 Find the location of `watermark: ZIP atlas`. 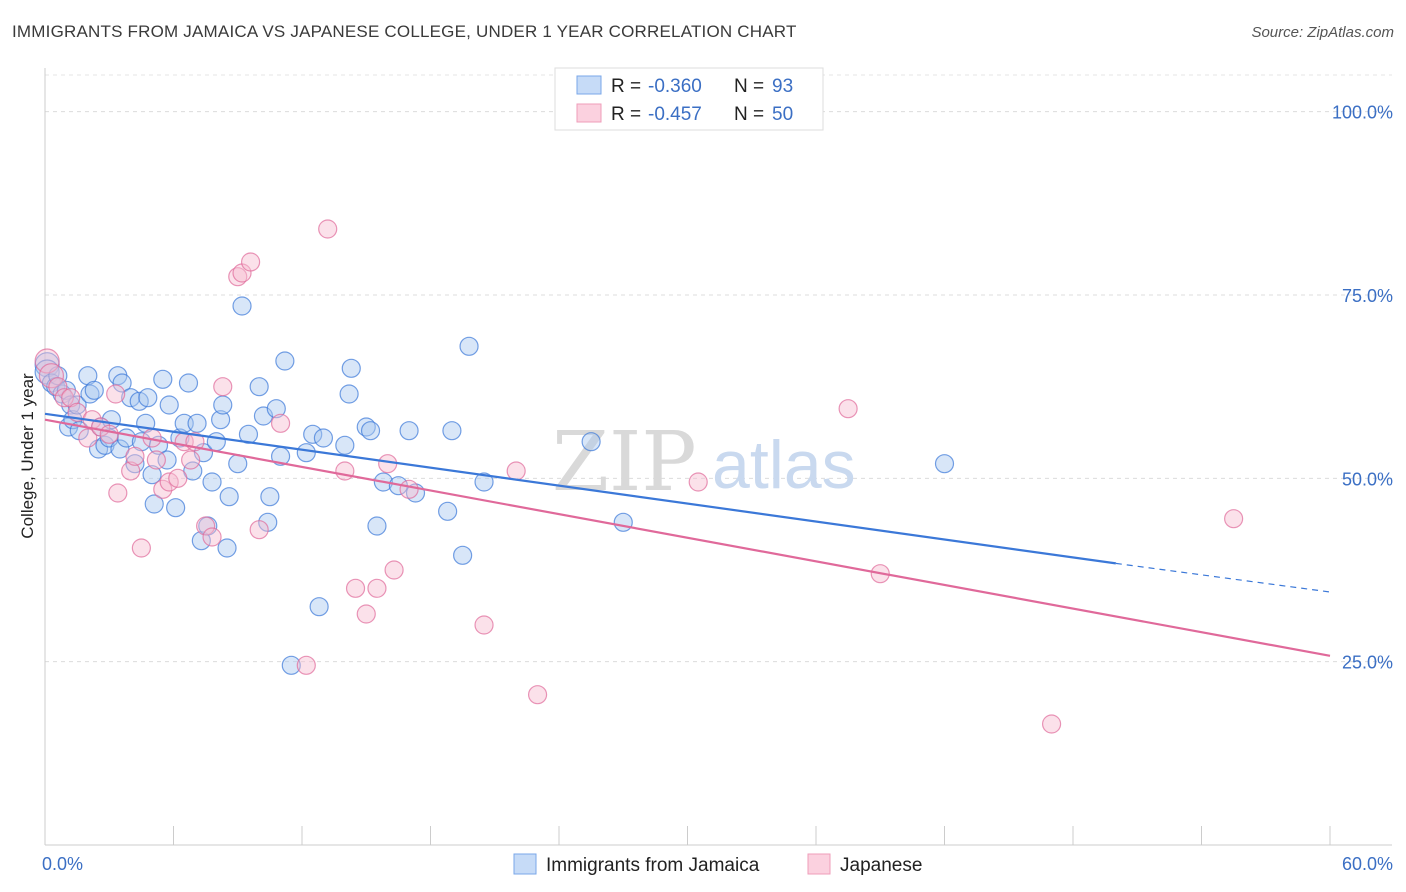

watermark: ZIP atlas is located at coordinates (704, 462).